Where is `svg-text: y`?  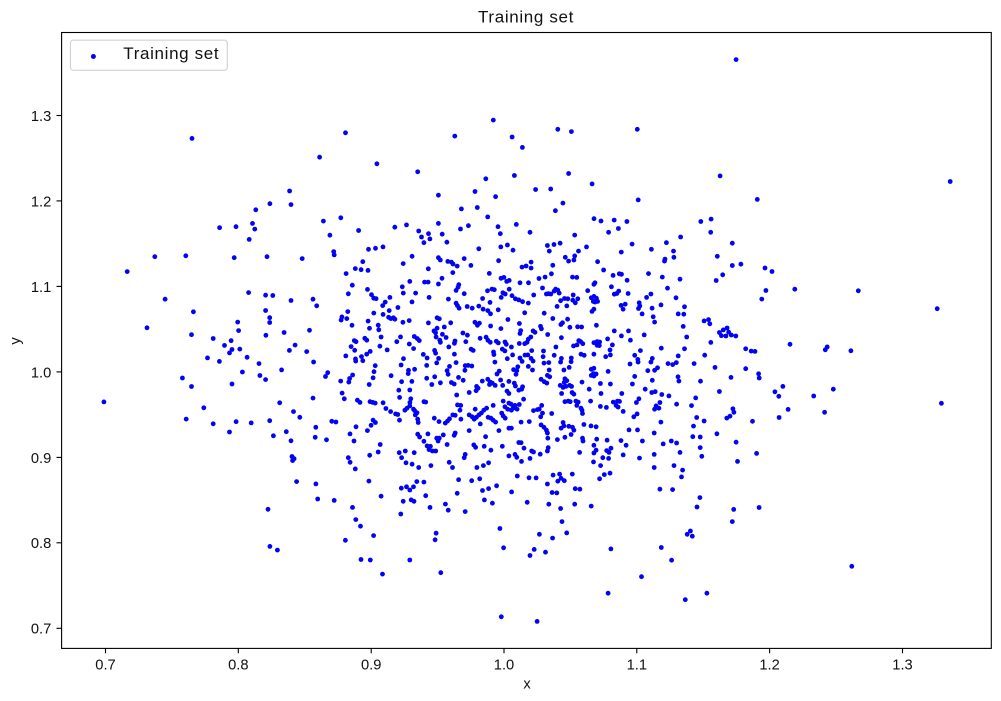
svg-text: y is located at coordinates (16, 341).